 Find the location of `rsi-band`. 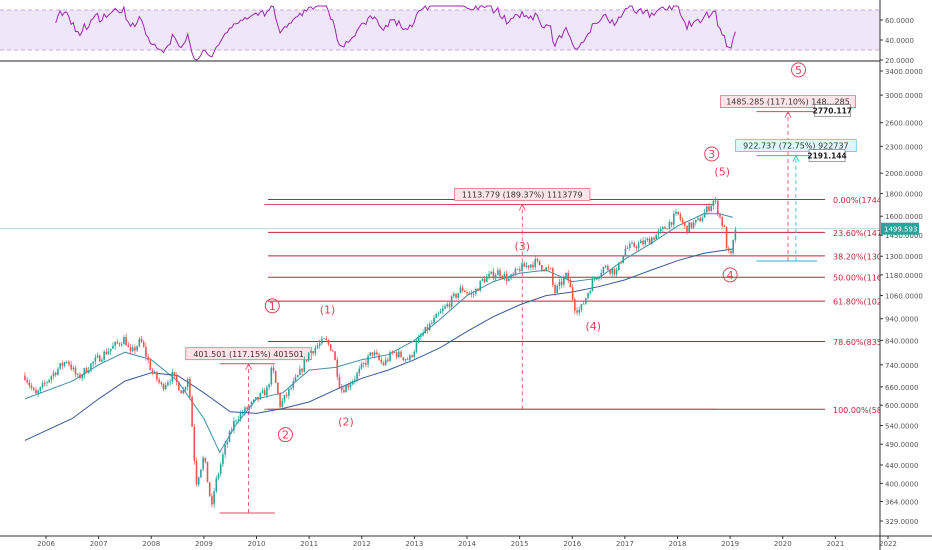

rsi-band is located at coordinates (440, 30).